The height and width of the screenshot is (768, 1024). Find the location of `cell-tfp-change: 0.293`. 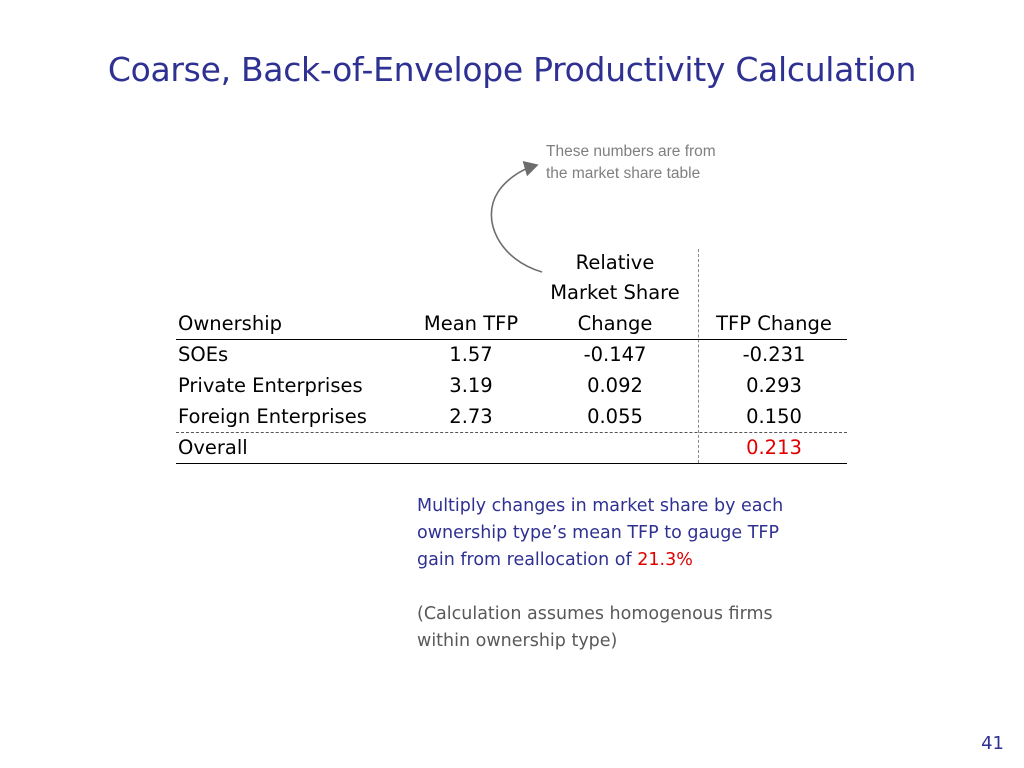

cell-tfp-change: 0.293 is located at coordinates (774, 385).